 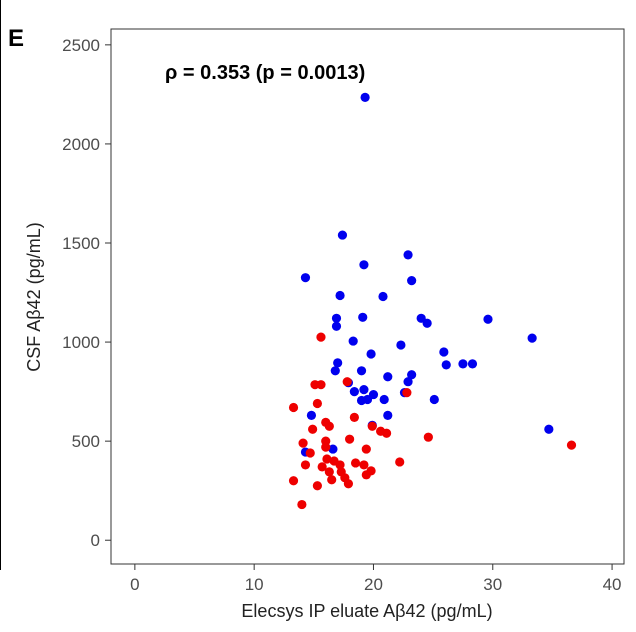 What do you see at coordinates (81, 45) in the screenshot?
I see `y-tick-label: 2500` at bounding box center [81, 45].